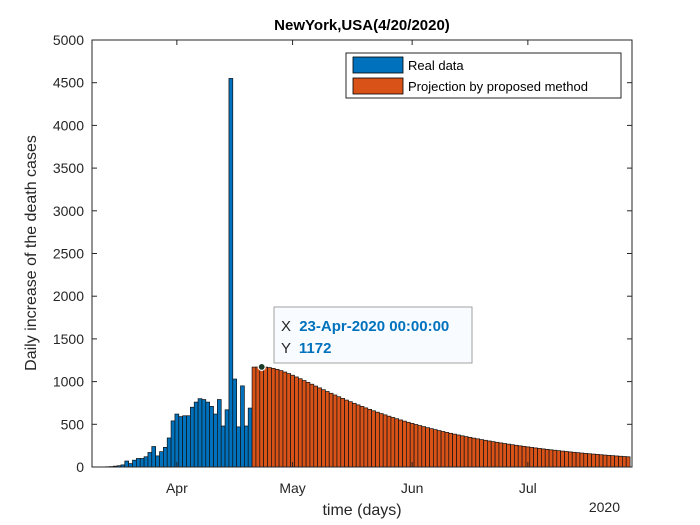  I want to click on x-axis-label: time (days), so click(361, 510).